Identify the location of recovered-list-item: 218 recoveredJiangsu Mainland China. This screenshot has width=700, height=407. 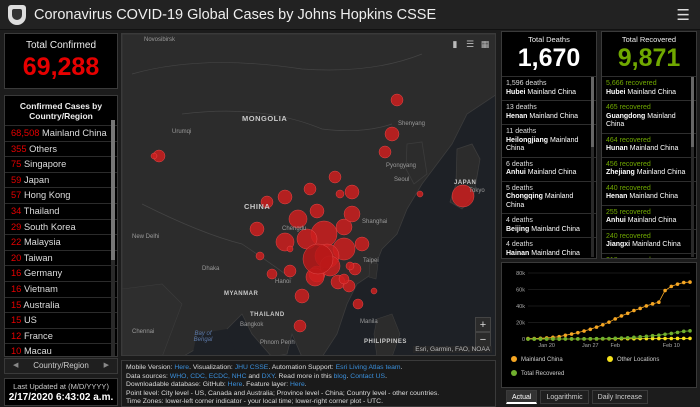
(649, 255).